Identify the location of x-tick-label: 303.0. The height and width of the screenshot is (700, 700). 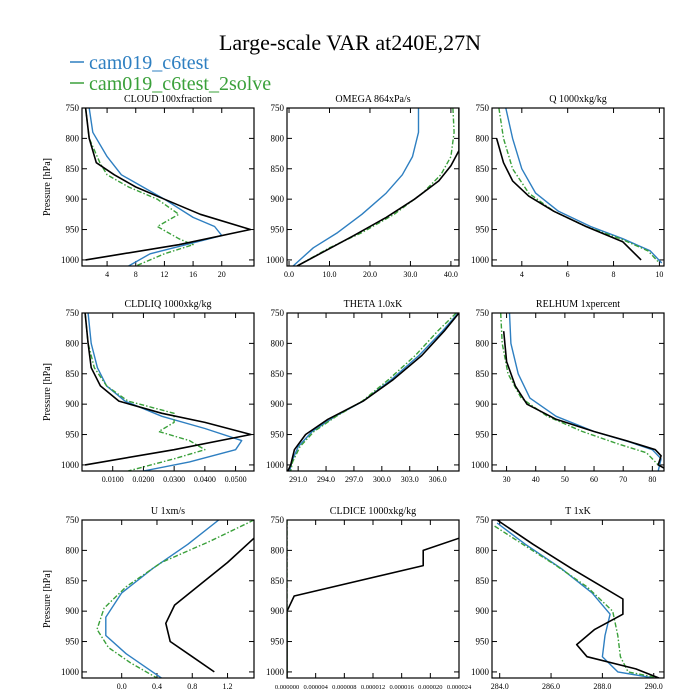
(410, 479).